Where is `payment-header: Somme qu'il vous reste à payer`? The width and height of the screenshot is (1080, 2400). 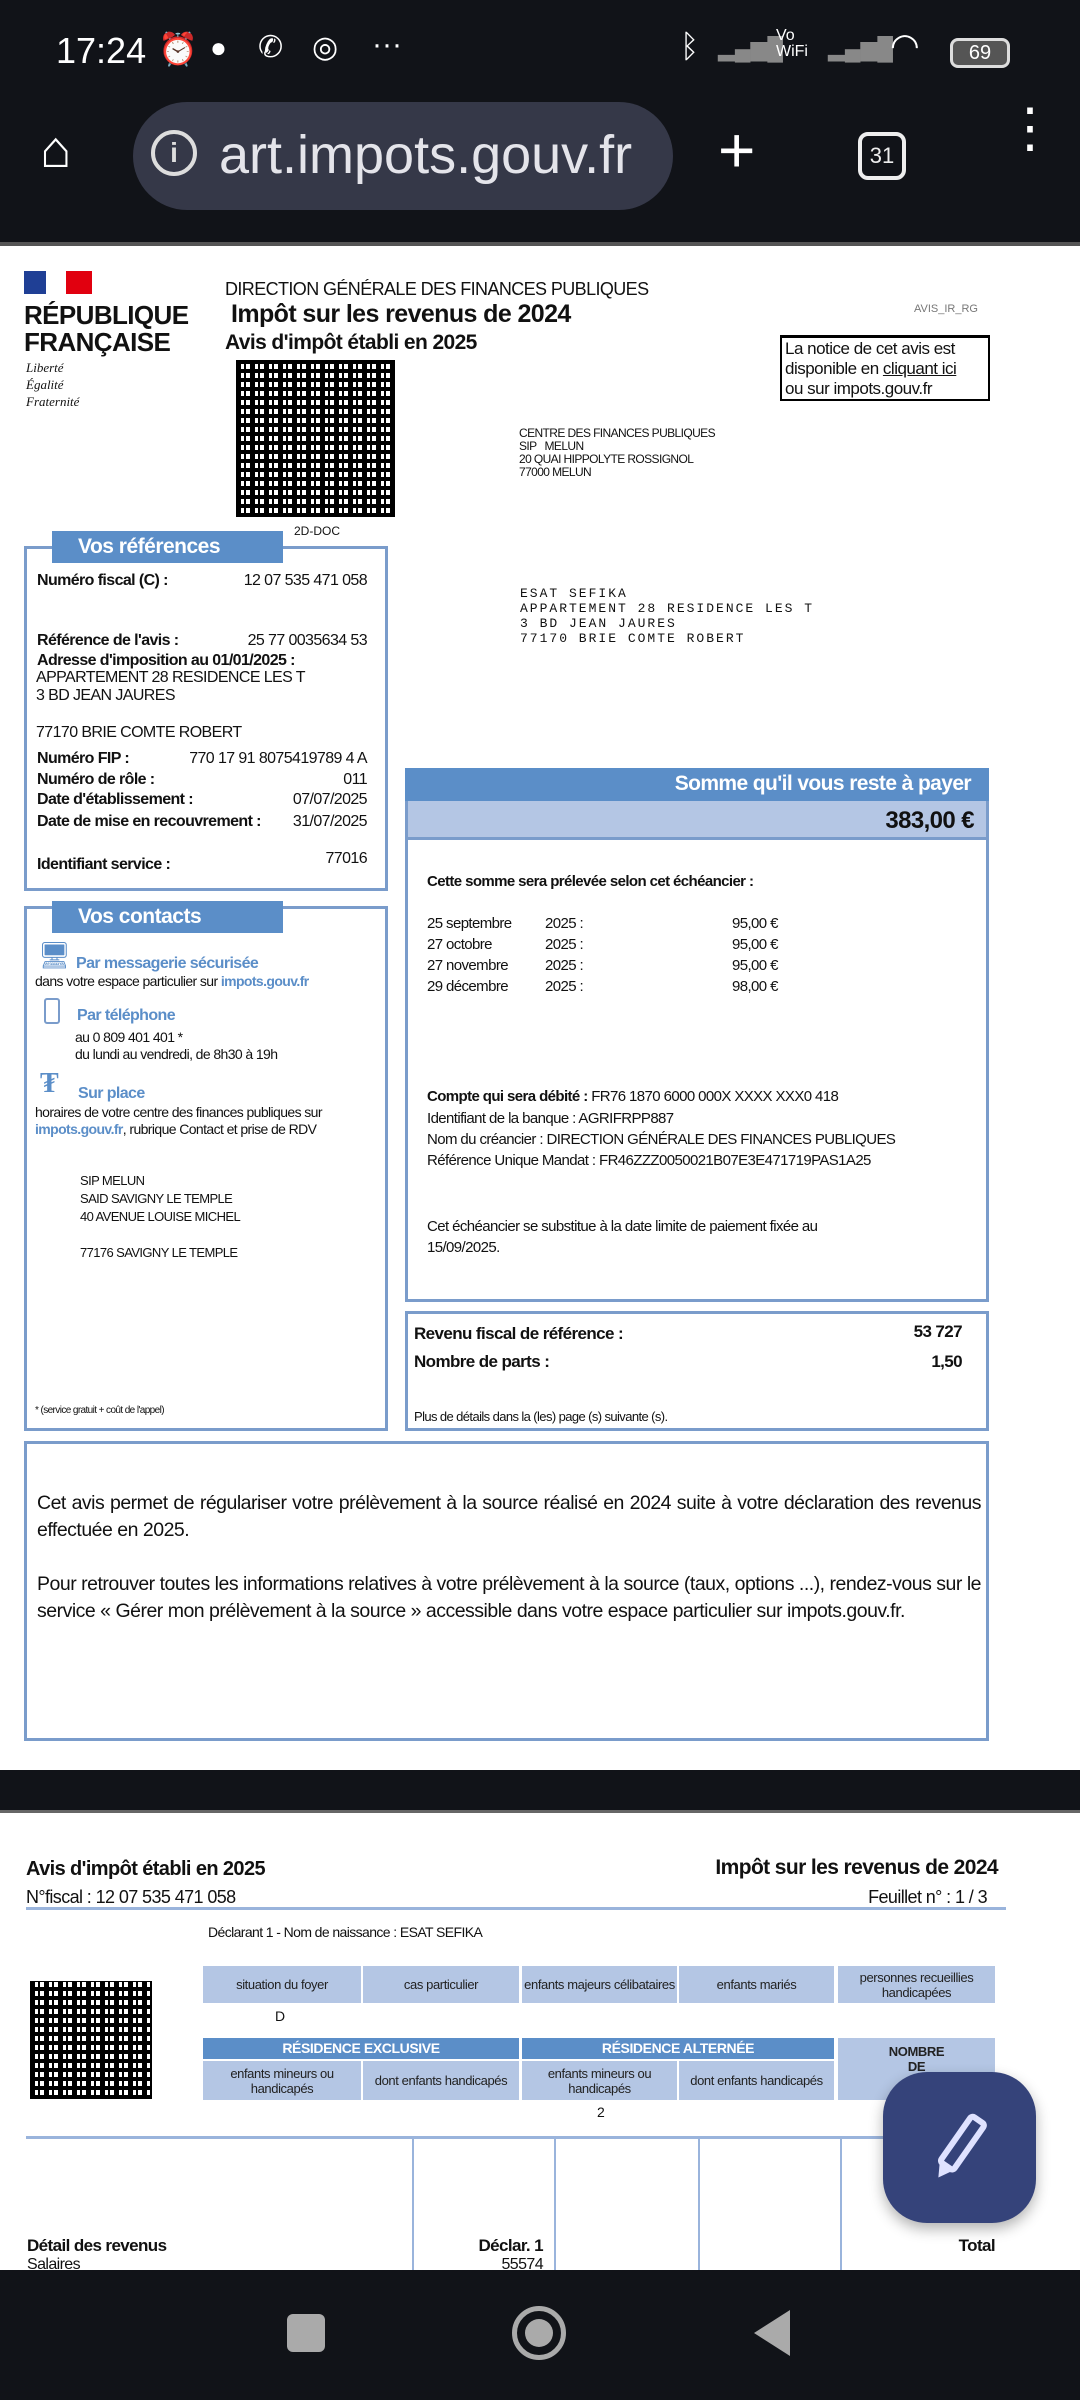 payment-header: Somme qu'il vous reste à payer is located at coordinates (697, 784).